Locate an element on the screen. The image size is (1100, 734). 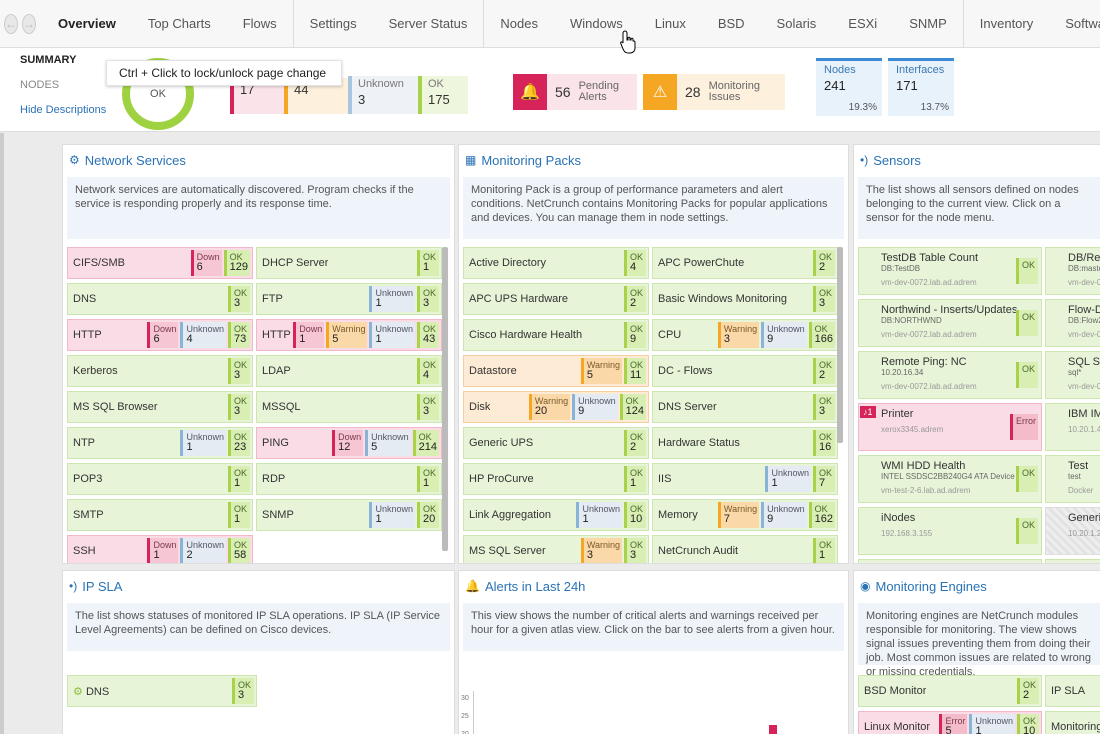
stat-unknown: Unknown 3 is located at coordinates (383, 95).